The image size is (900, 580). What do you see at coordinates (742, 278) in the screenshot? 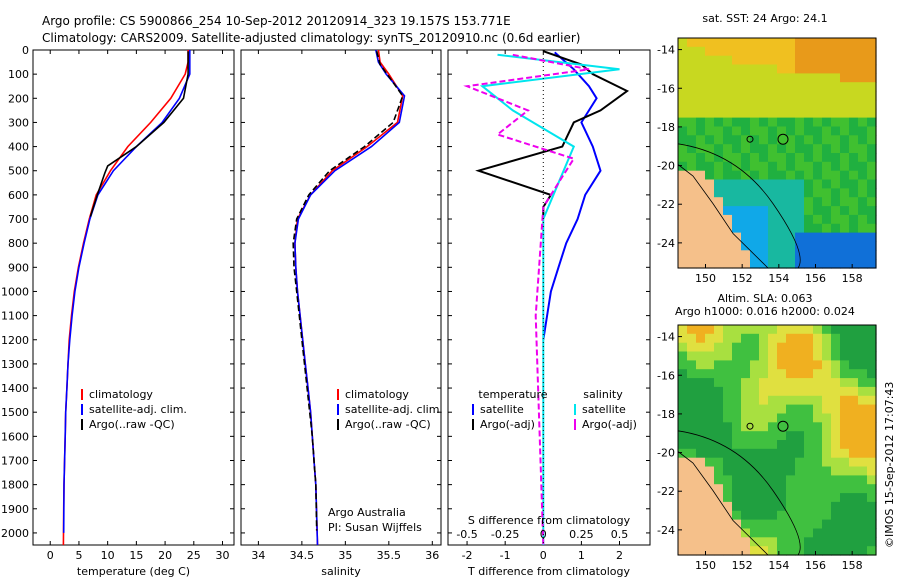
I see `map-x-tick-label: 152` at bounding box center [742, 278].